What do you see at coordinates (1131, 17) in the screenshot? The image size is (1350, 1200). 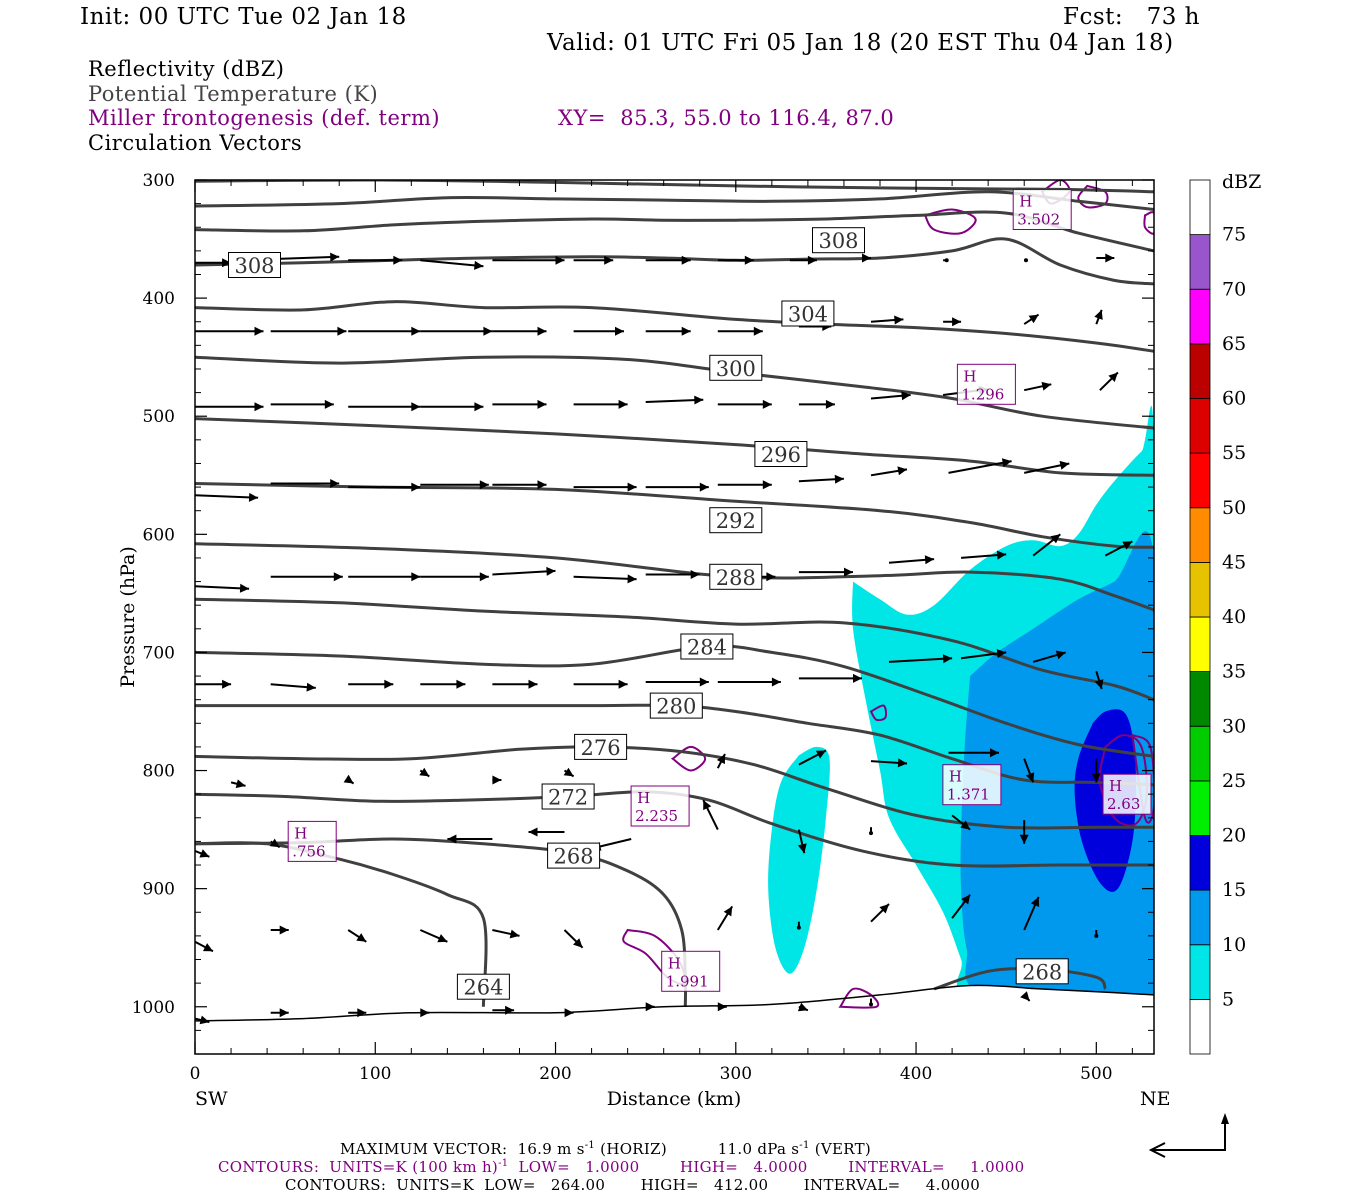 I see `forecast-hour: Fcst: 73 h` at bounding box center [1131, 17].